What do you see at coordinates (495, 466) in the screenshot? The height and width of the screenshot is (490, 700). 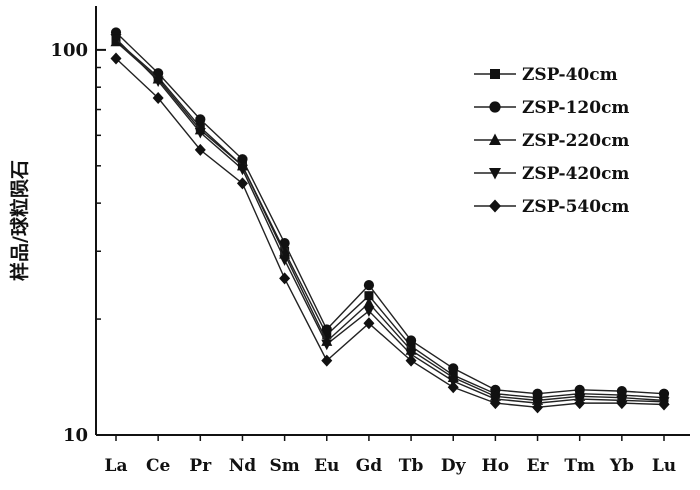 I see `x-tick-label-ho: Ho` at bounding box center [495, 466].